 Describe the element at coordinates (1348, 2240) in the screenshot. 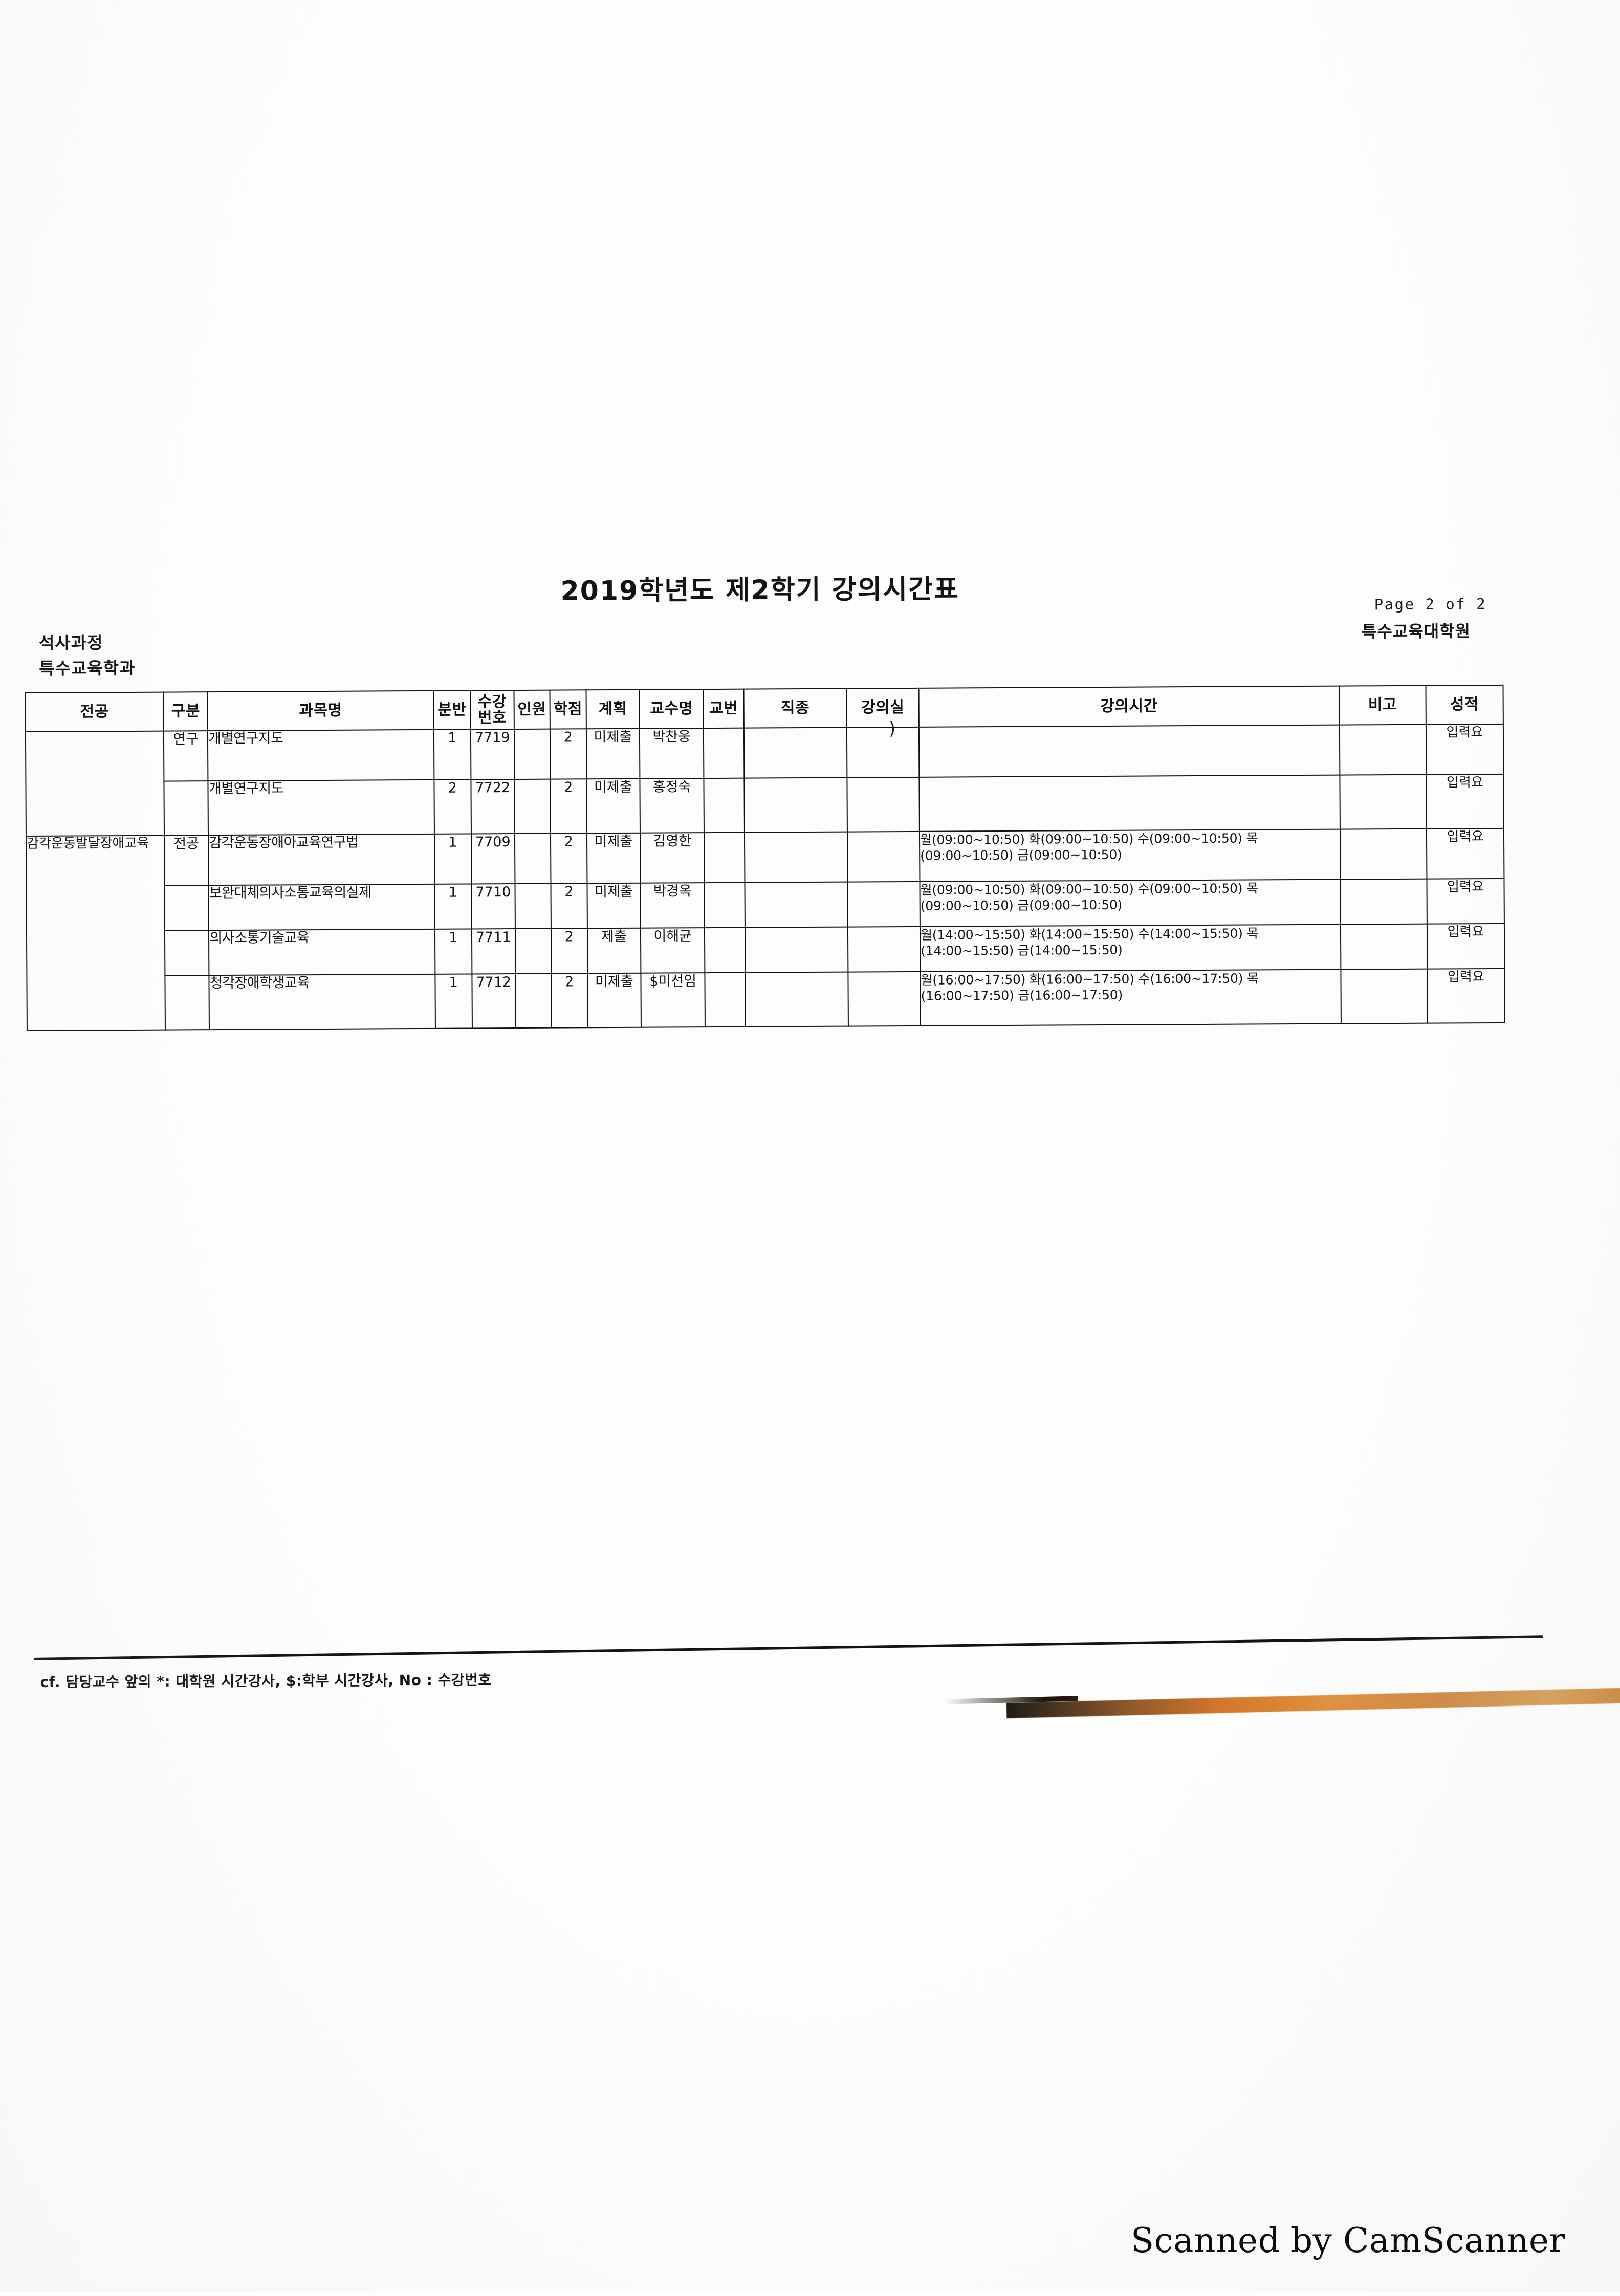

I see `camscanner-watermark: Scanned by CamScanner` at that location.